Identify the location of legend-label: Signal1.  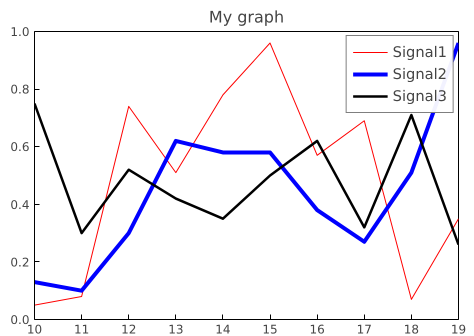
(419, 52).